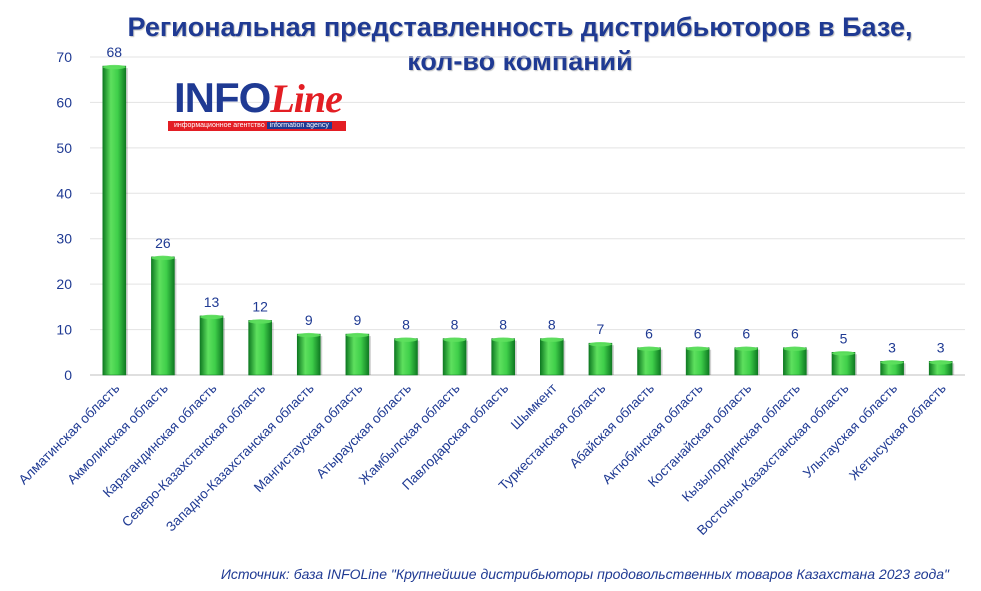 The image size is (981, 591). Describe the element at coordinates (601, 329) in the screenshot. I see `data-label: 7` at that location.